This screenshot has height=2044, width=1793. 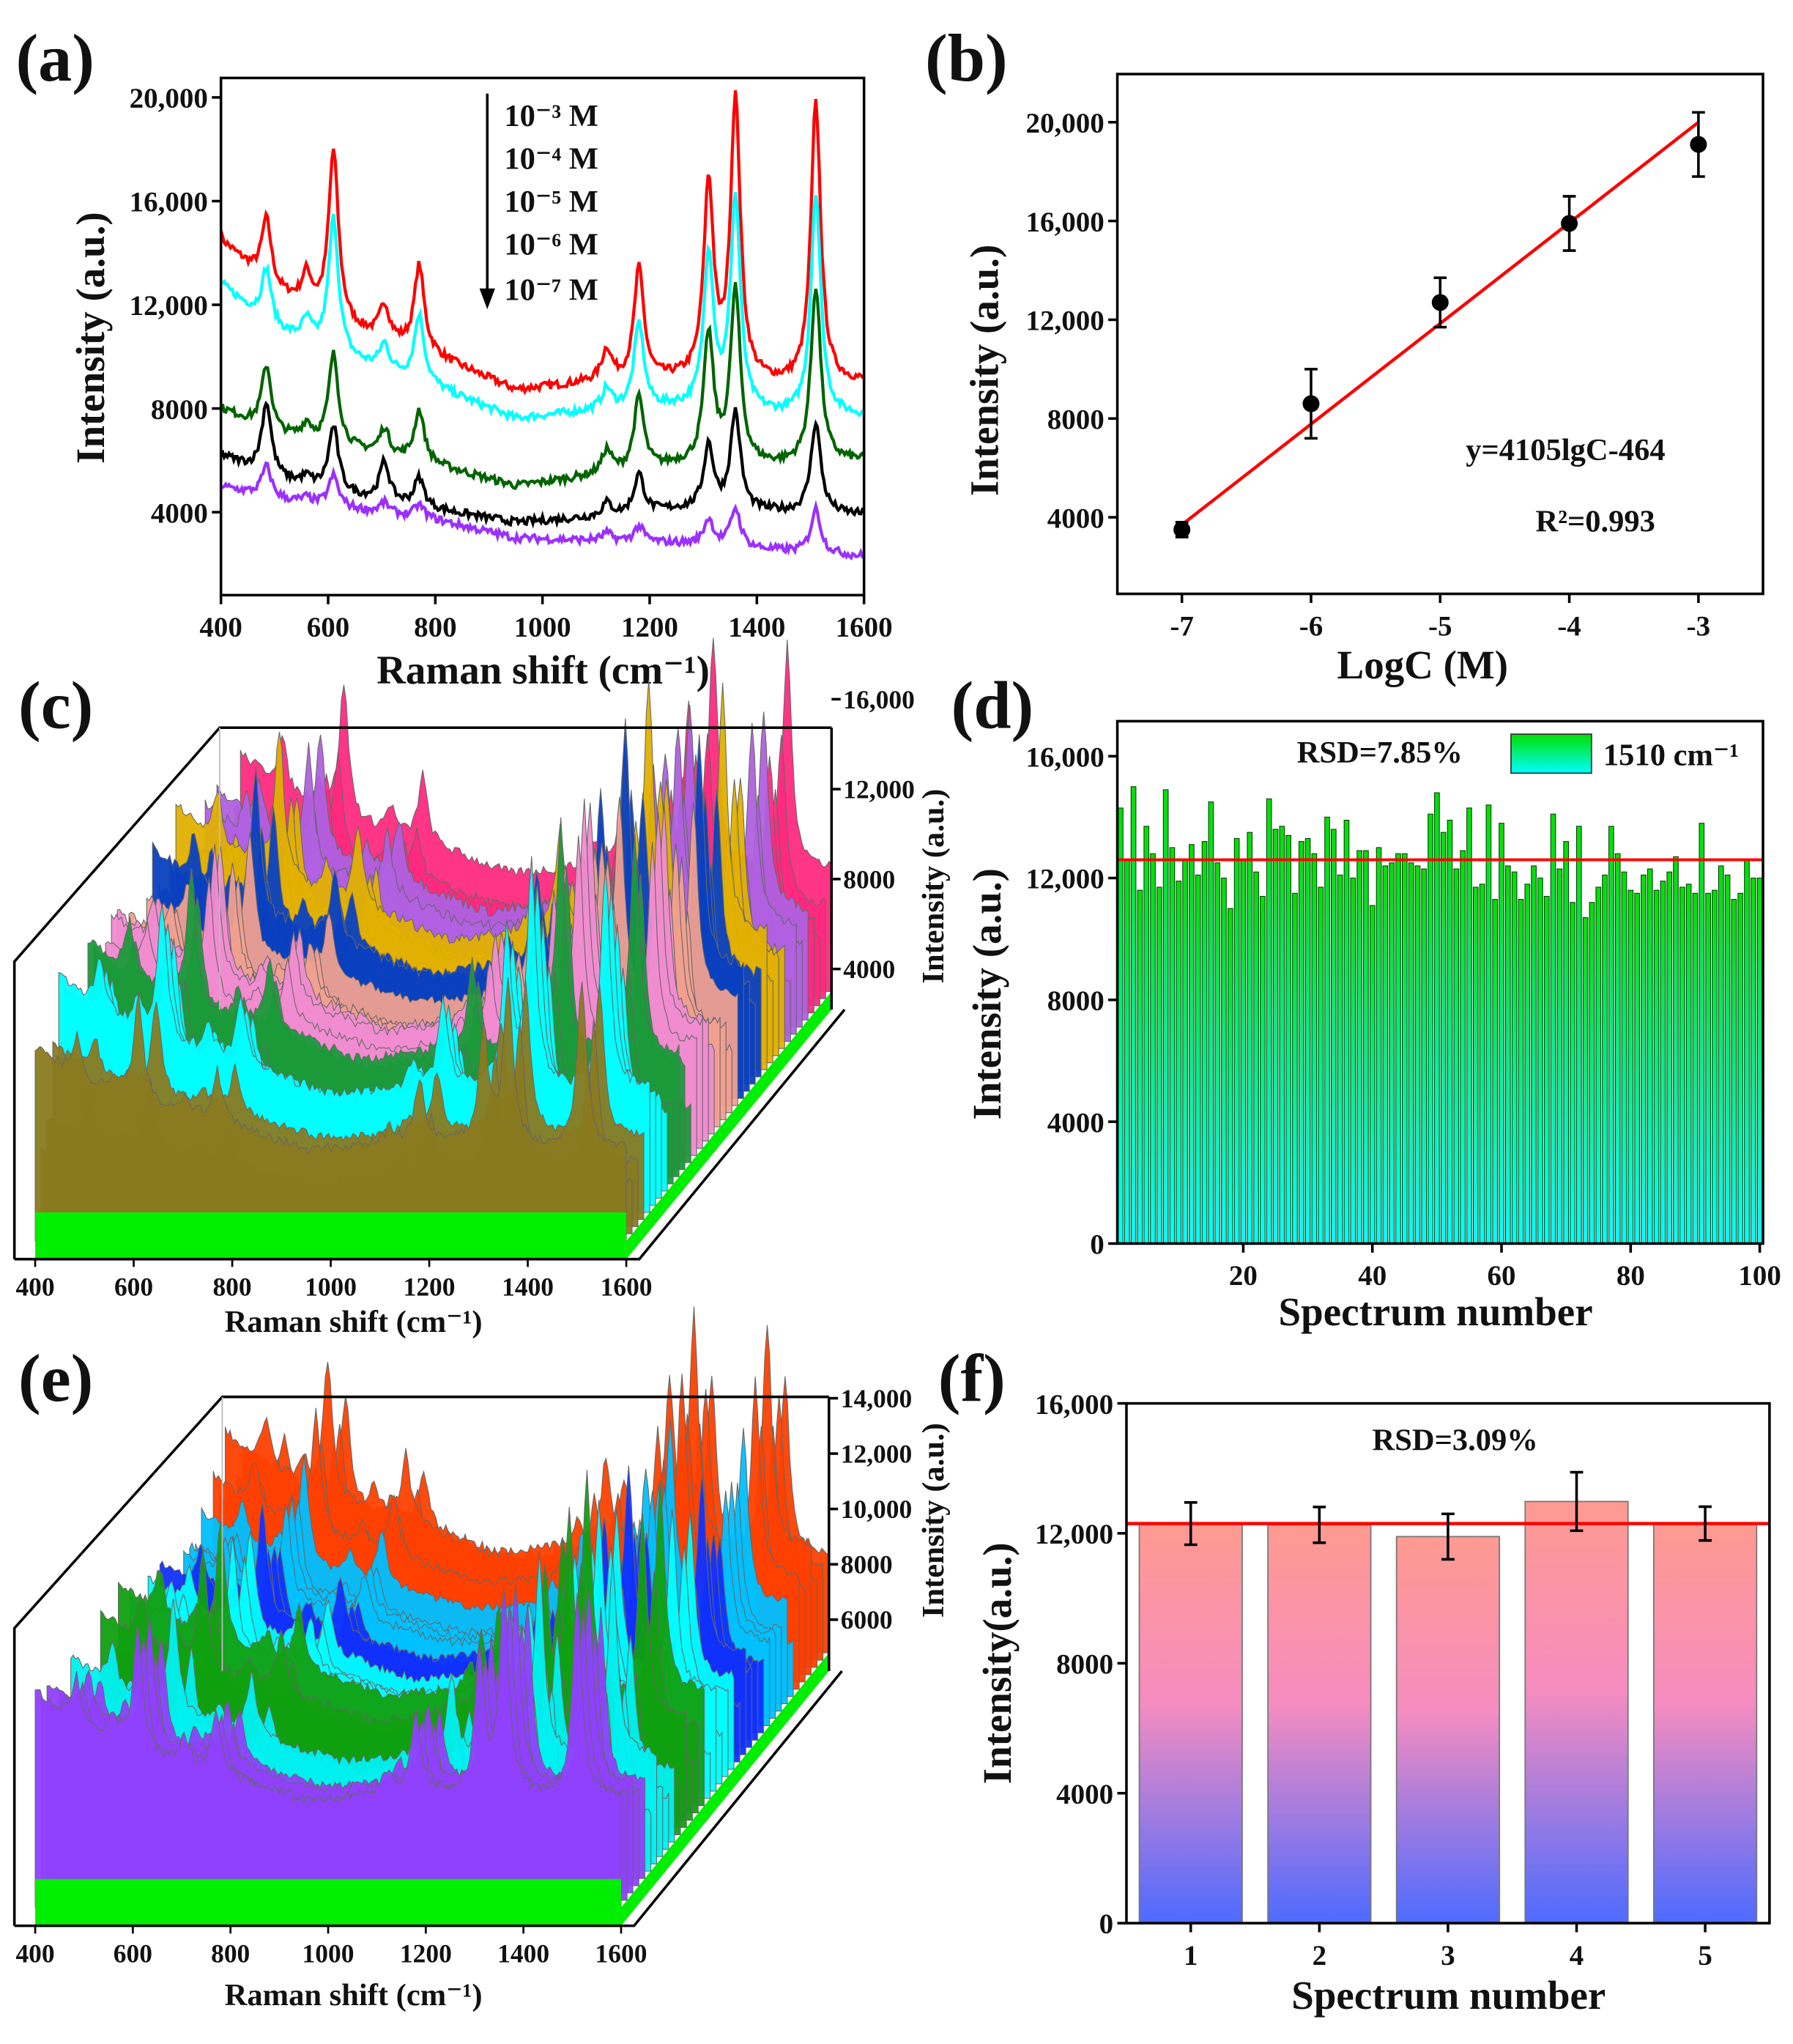 What do you see at coordinates (933, 886) in the screenshot?
I see `z-axis-title: Intensity (a.u.)` at bounding box center [933, 886].